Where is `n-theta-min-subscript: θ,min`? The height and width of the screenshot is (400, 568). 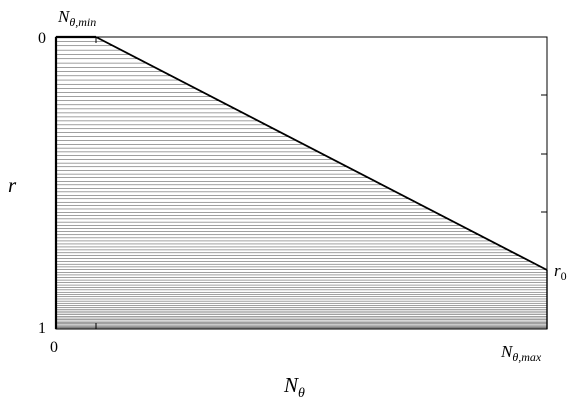
n-theta-min-subscript: θ,min is located at coordinates (82, 22).